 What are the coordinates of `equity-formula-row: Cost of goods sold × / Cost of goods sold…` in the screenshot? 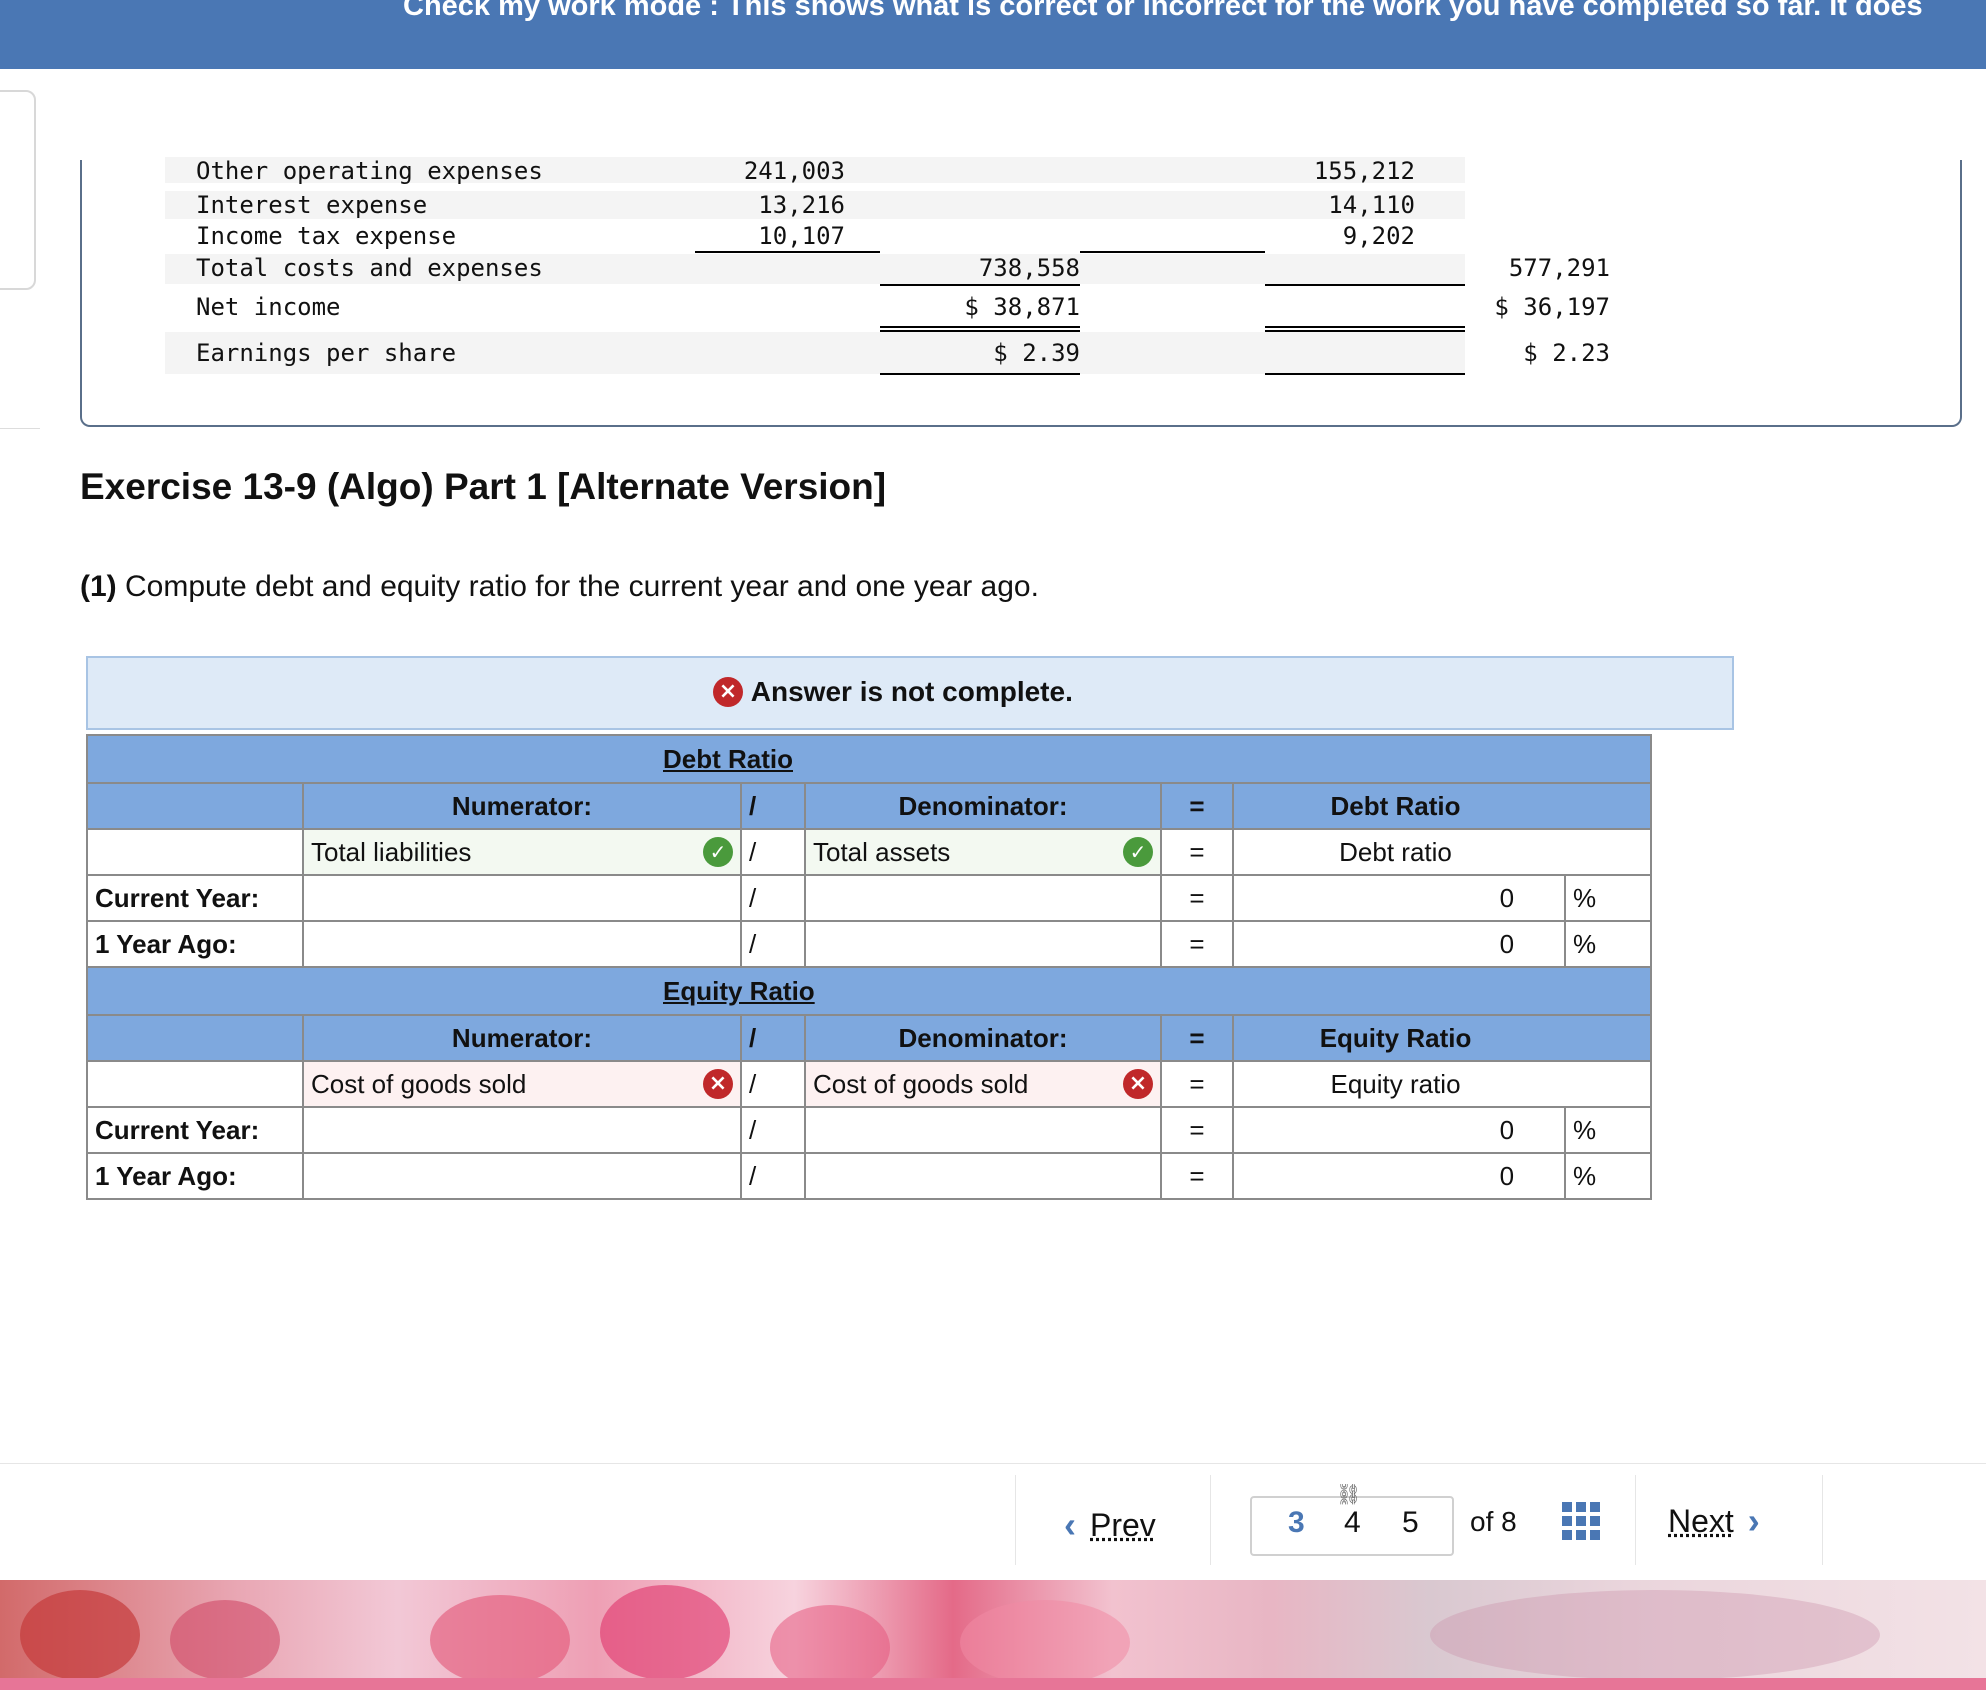 It's located at (869, 1084).